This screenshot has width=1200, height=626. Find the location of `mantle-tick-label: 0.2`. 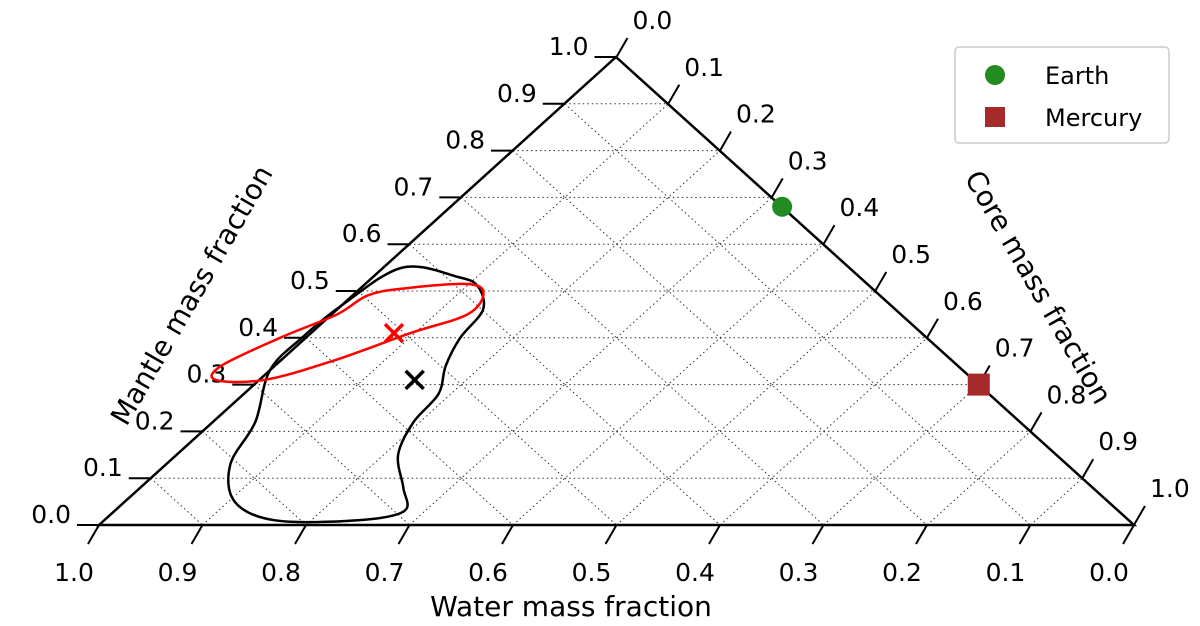

mantle-tick-label: 0.2 is located at coordinates (155, 420).